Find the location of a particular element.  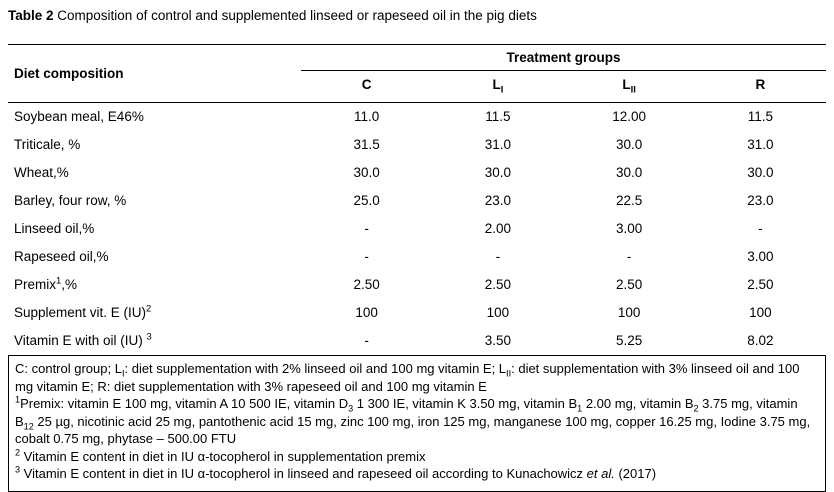

table-row: Linseed oil,% - 2.00 3.00 - is located at coordinates (417, 229).